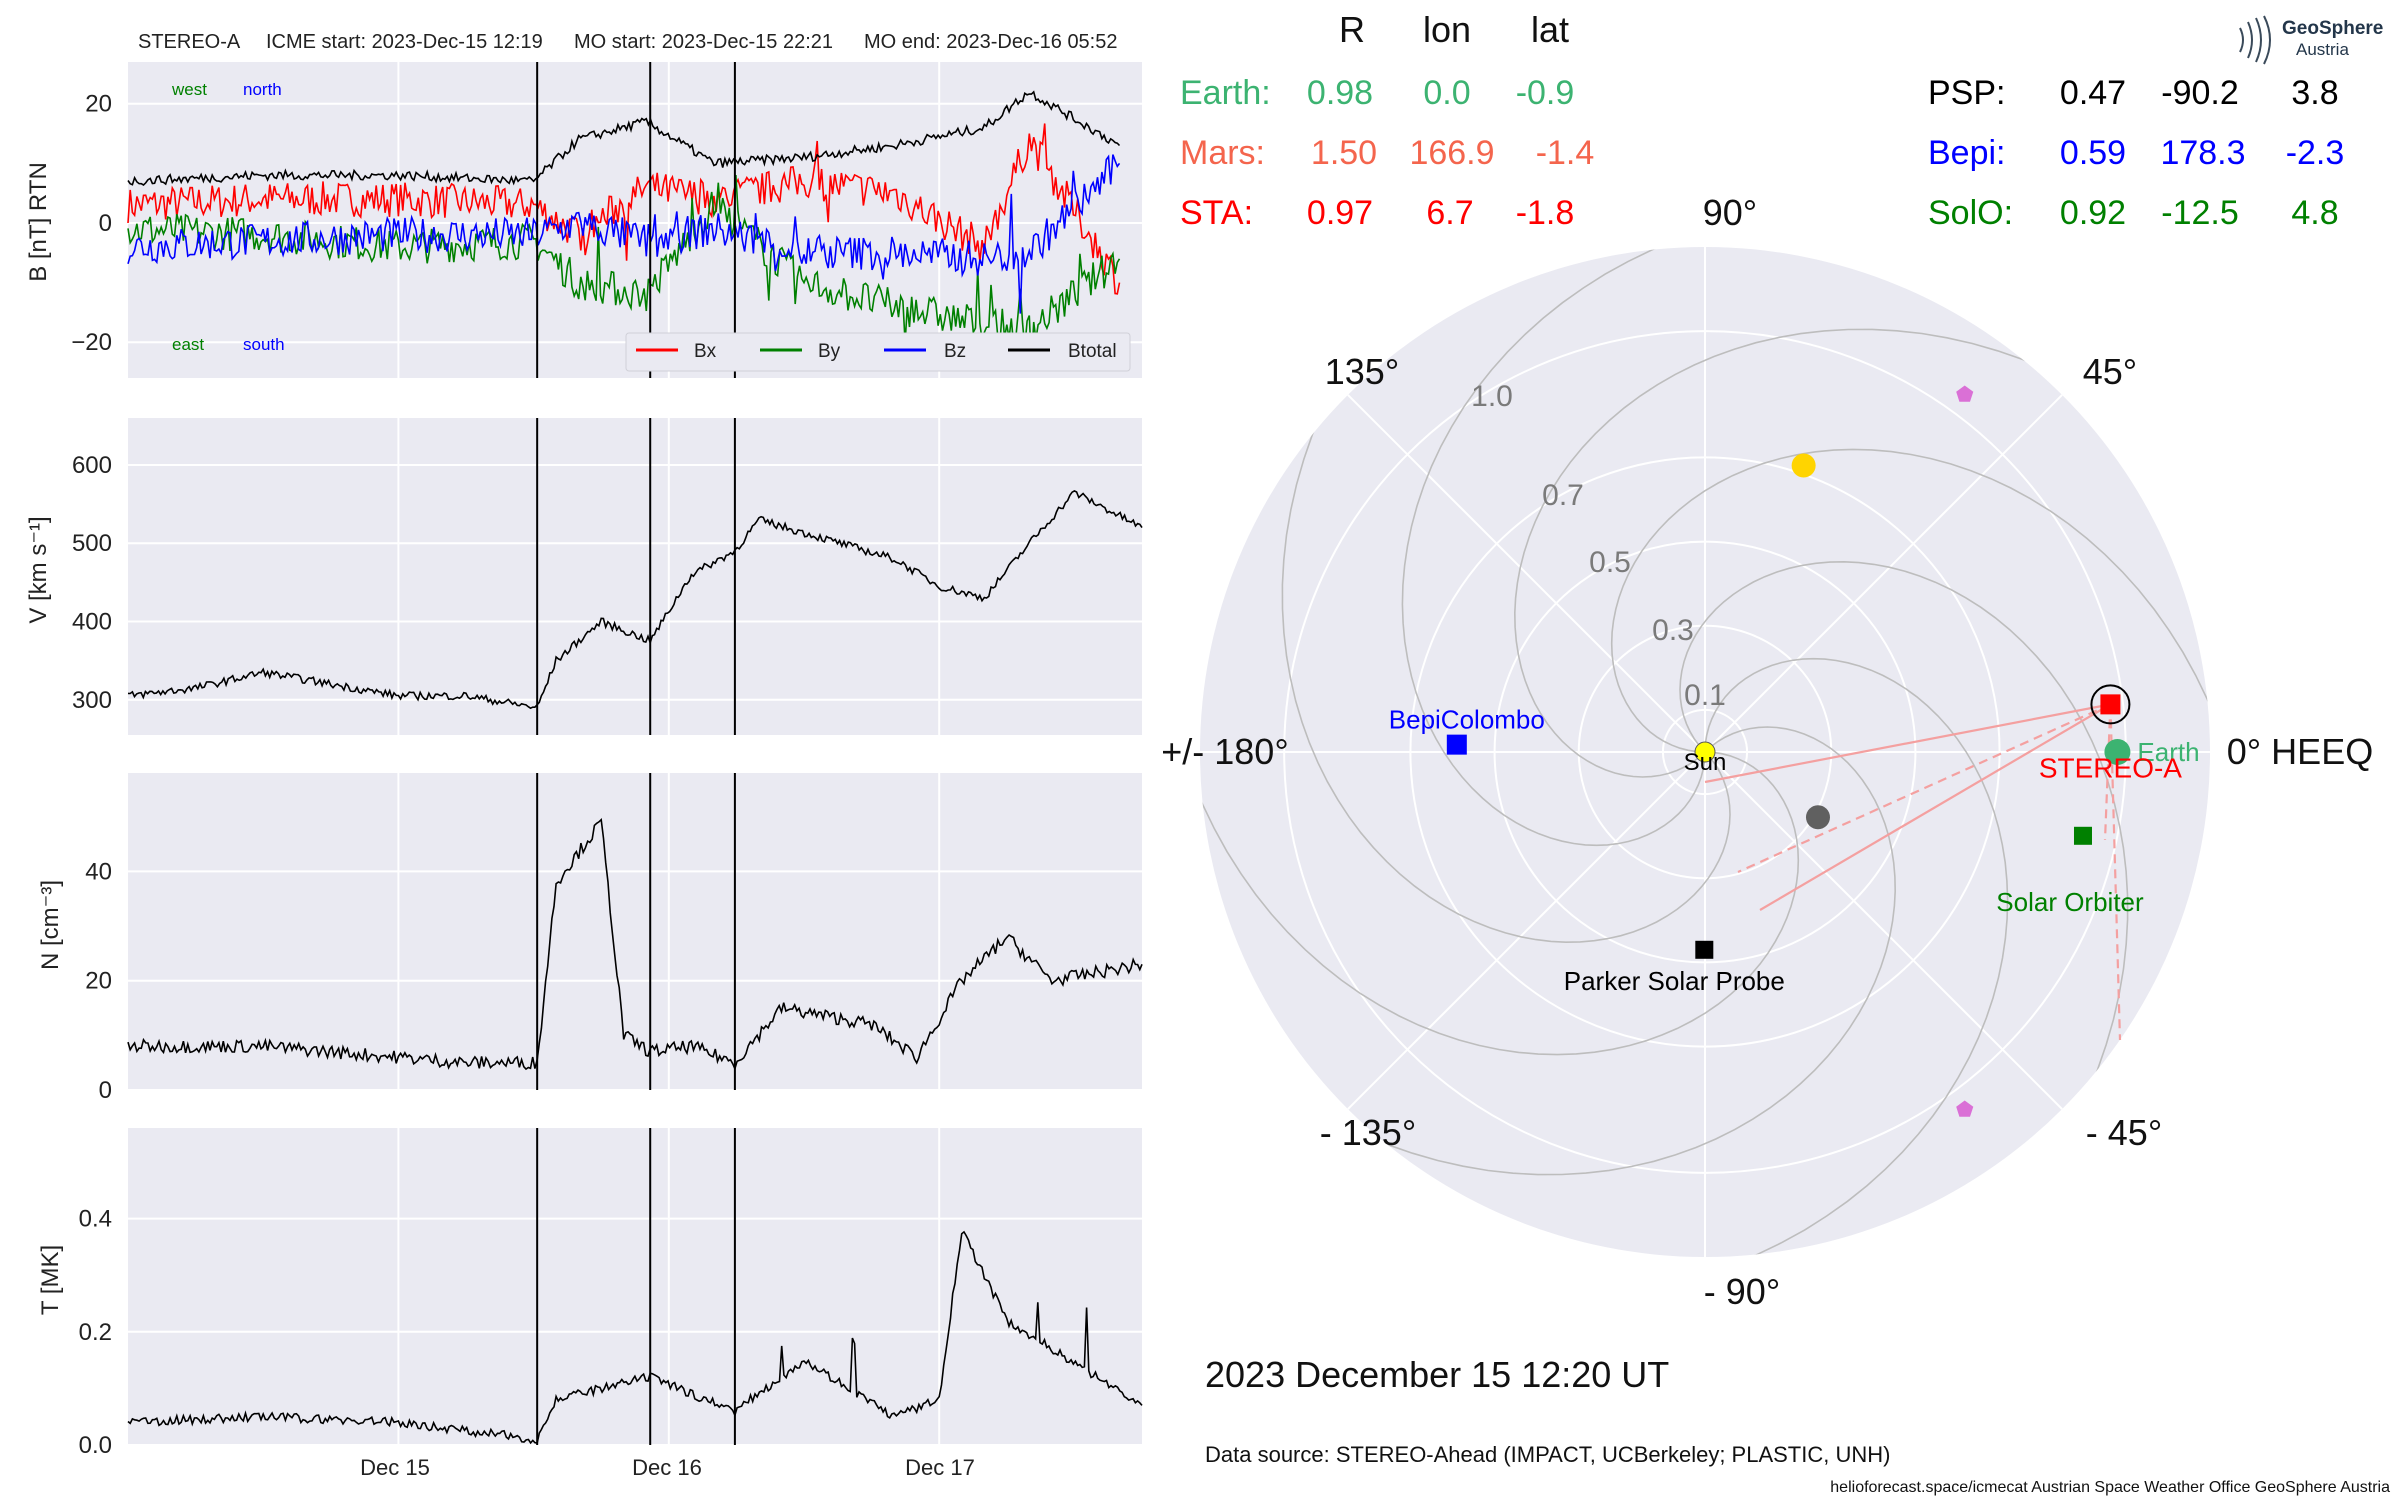 The image size is (2400, 1500). Describe the element at coordinates (635, 599) in the screenshot. I see `series-line-v` at that location.